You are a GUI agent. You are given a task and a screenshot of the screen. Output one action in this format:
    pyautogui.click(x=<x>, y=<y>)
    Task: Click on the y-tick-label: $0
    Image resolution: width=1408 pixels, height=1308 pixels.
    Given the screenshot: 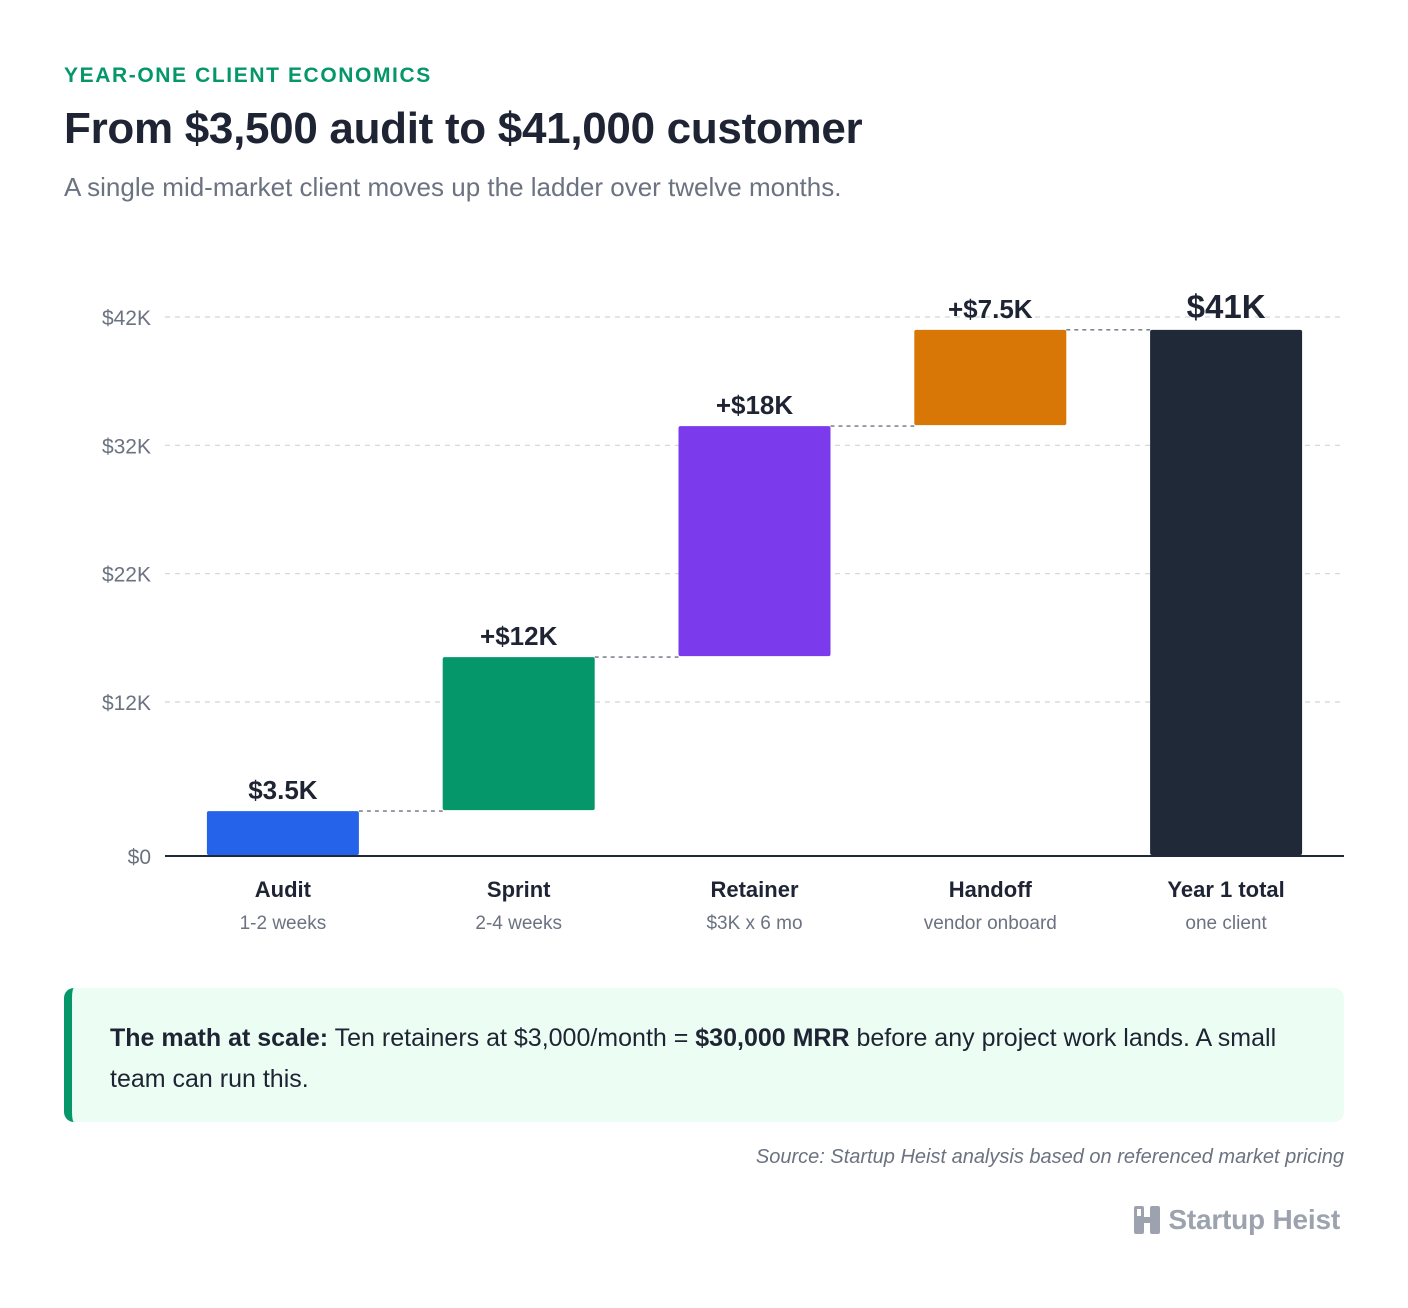 What is the action you would take?
    pyautogui.click(x=139, y=857)
    